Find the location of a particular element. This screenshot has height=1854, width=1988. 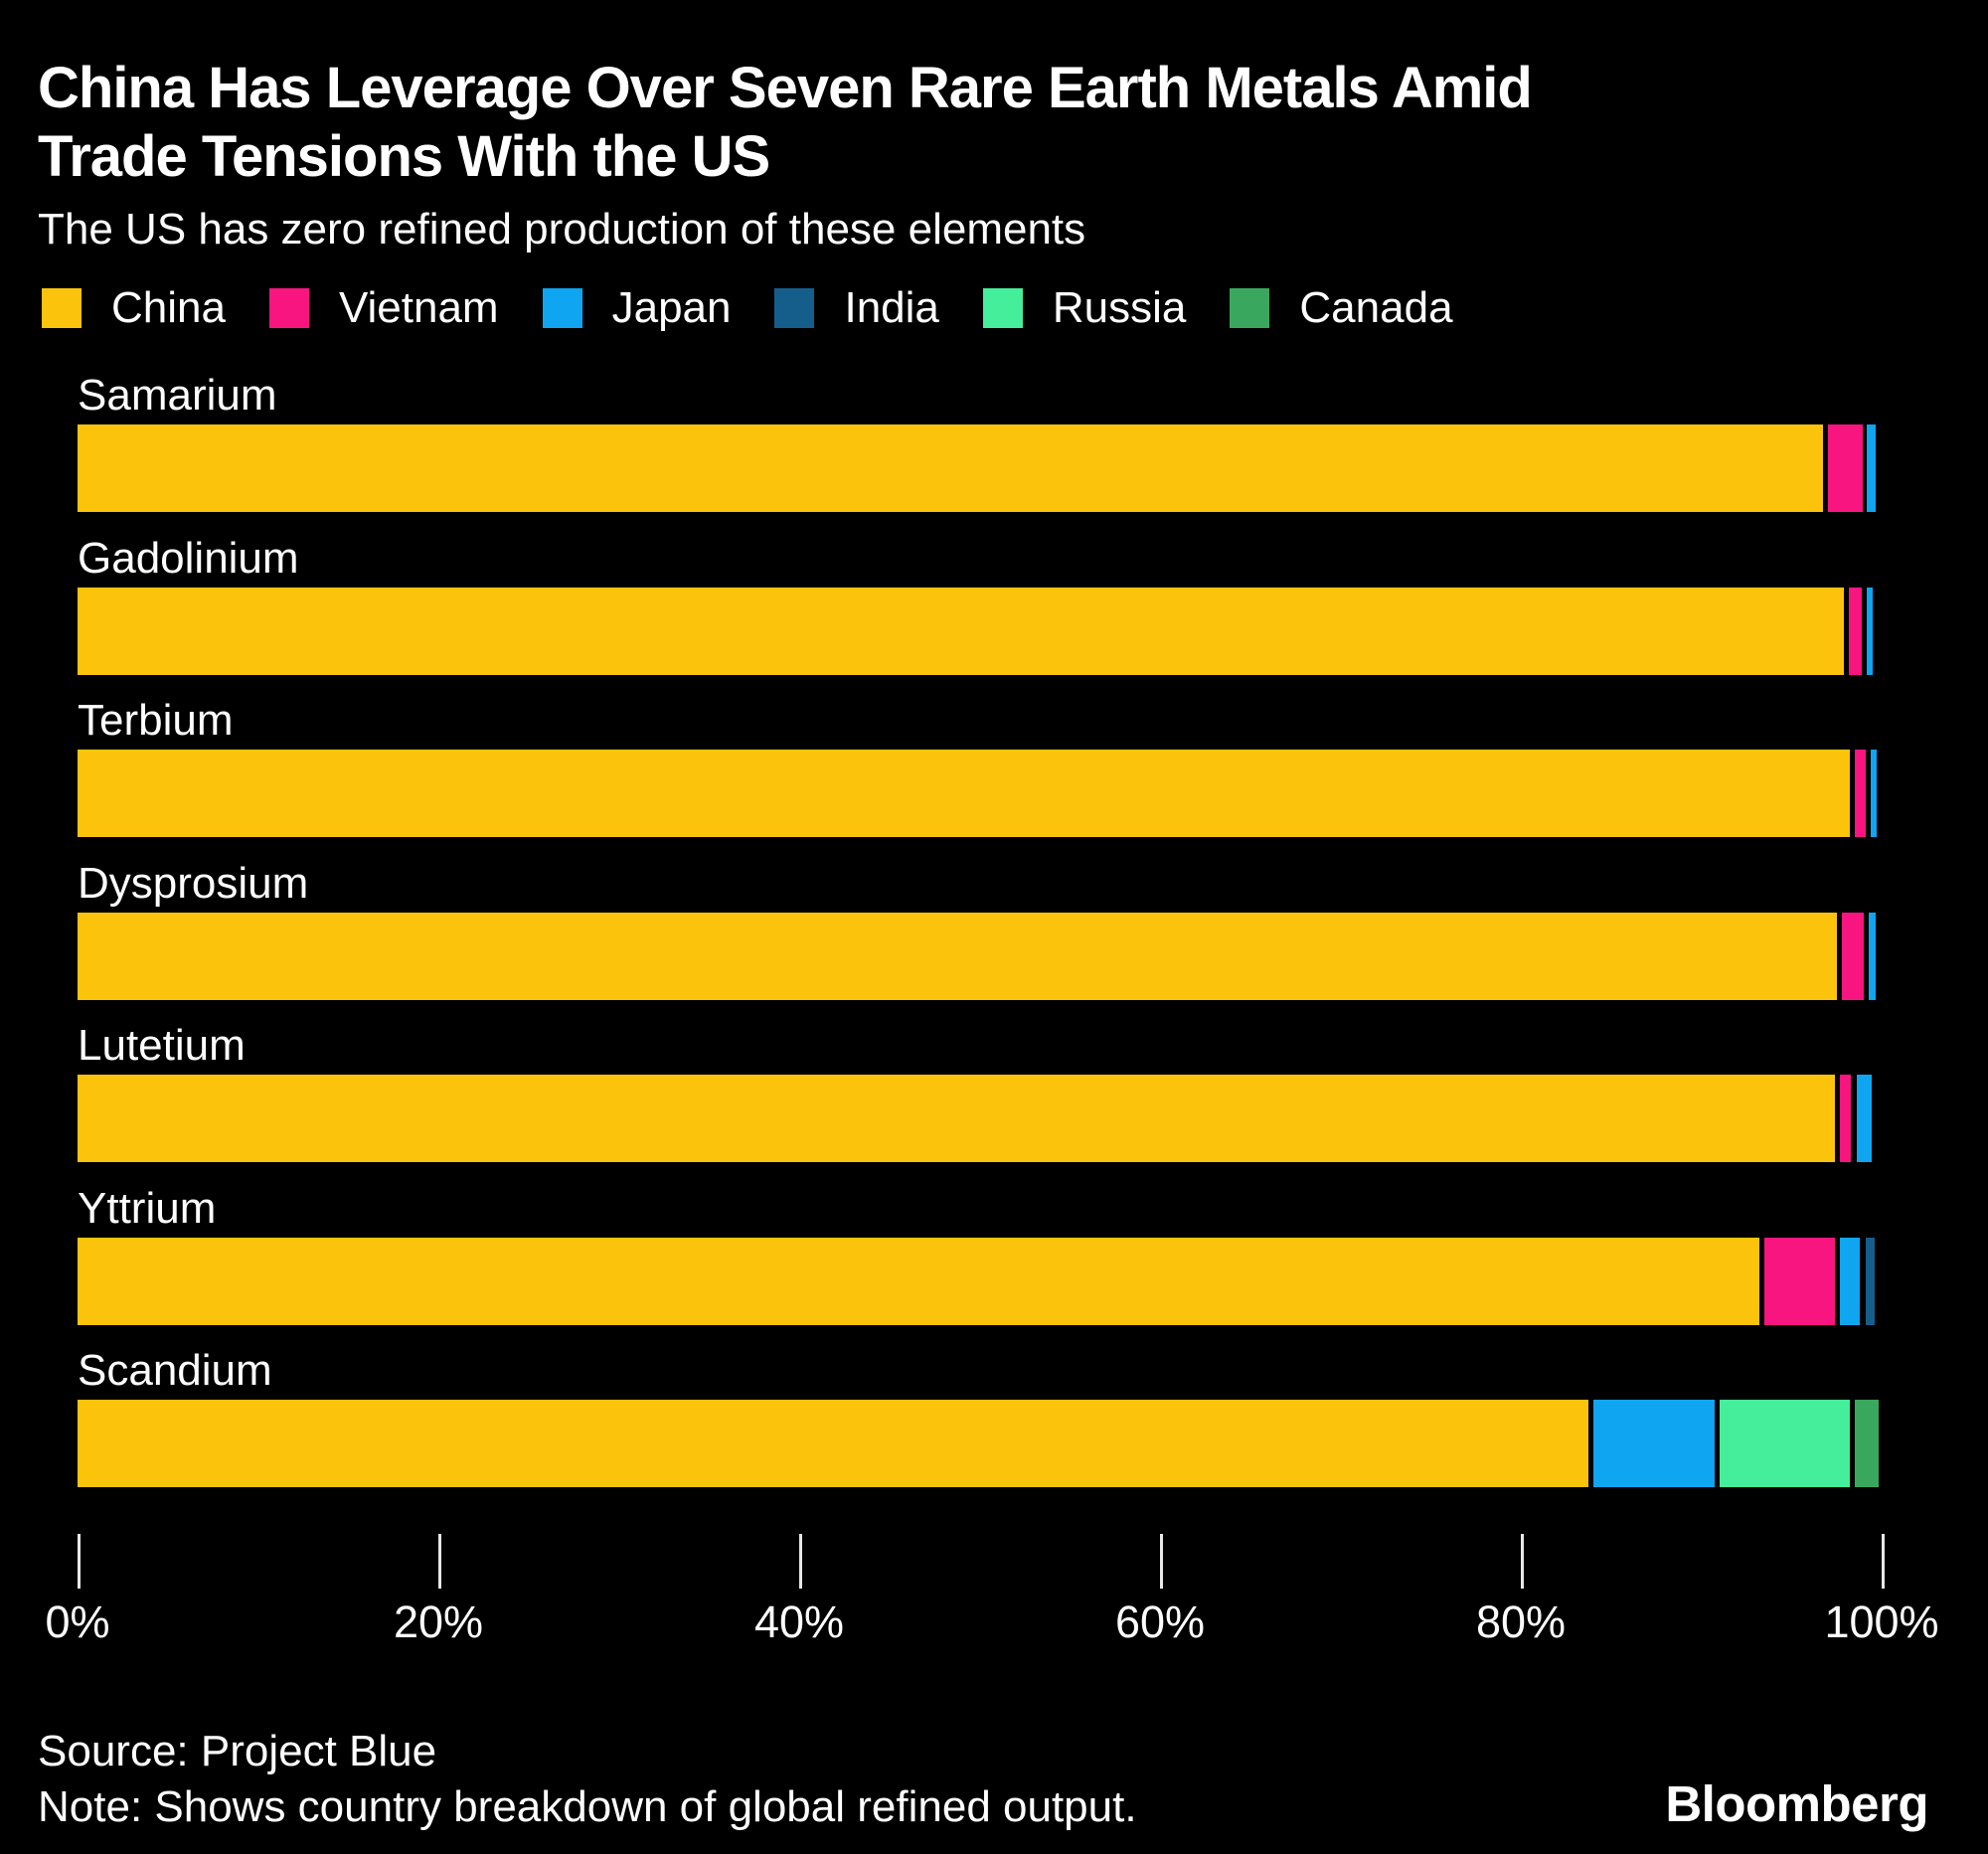

legend-item-russia: Russia is located at coordinates (1084, 307).